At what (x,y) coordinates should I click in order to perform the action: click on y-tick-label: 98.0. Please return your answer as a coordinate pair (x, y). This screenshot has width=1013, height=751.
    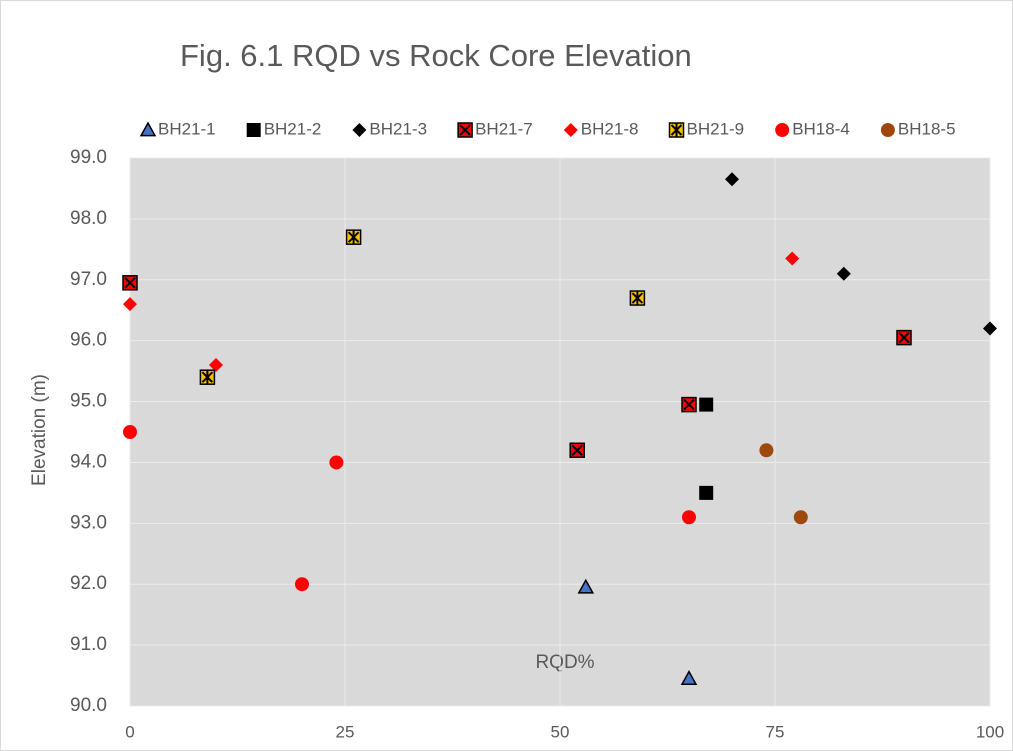
    Looking at the image, I should click on (88, 218).